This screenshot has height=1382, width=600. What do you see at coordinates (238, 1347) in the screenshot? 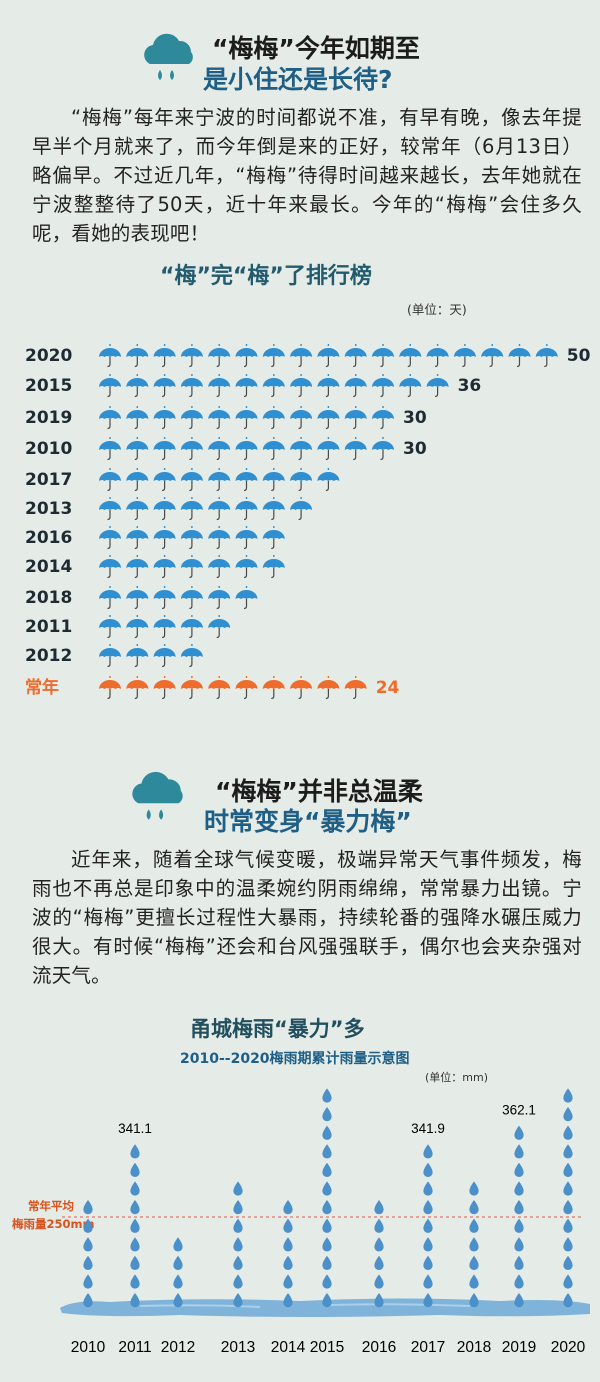
I see `rainfall-year-label: 2013` at bounding box center [238, 1347].